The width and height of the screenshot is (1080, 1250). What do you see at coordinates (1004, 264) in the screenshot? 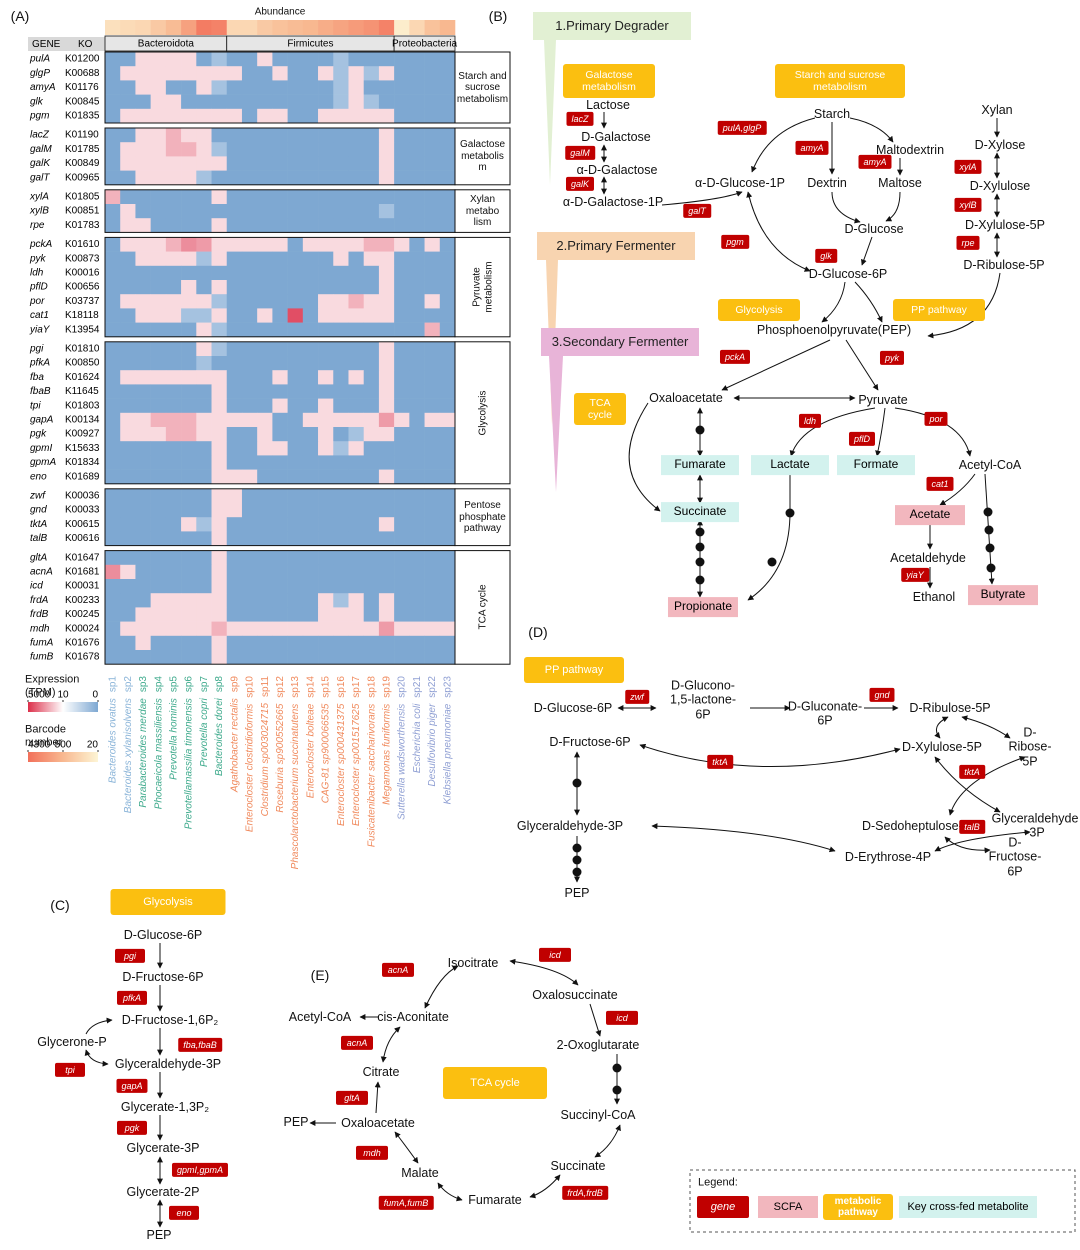
I see `metabolite: D-Ribulose-5P` at bounding box center [1004, 264].